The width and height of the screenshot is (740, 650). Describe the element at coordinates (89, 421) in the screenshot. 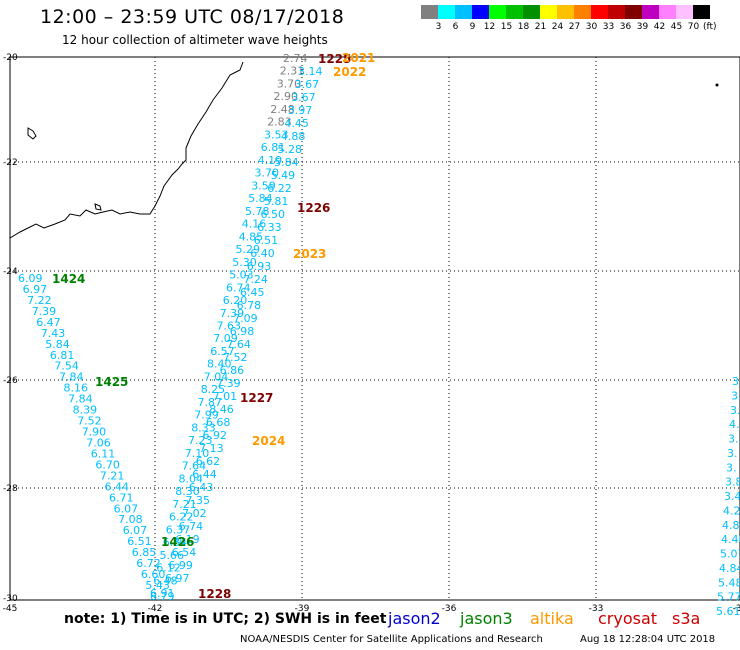

I see `wave-height-value: 7.52` at that location.